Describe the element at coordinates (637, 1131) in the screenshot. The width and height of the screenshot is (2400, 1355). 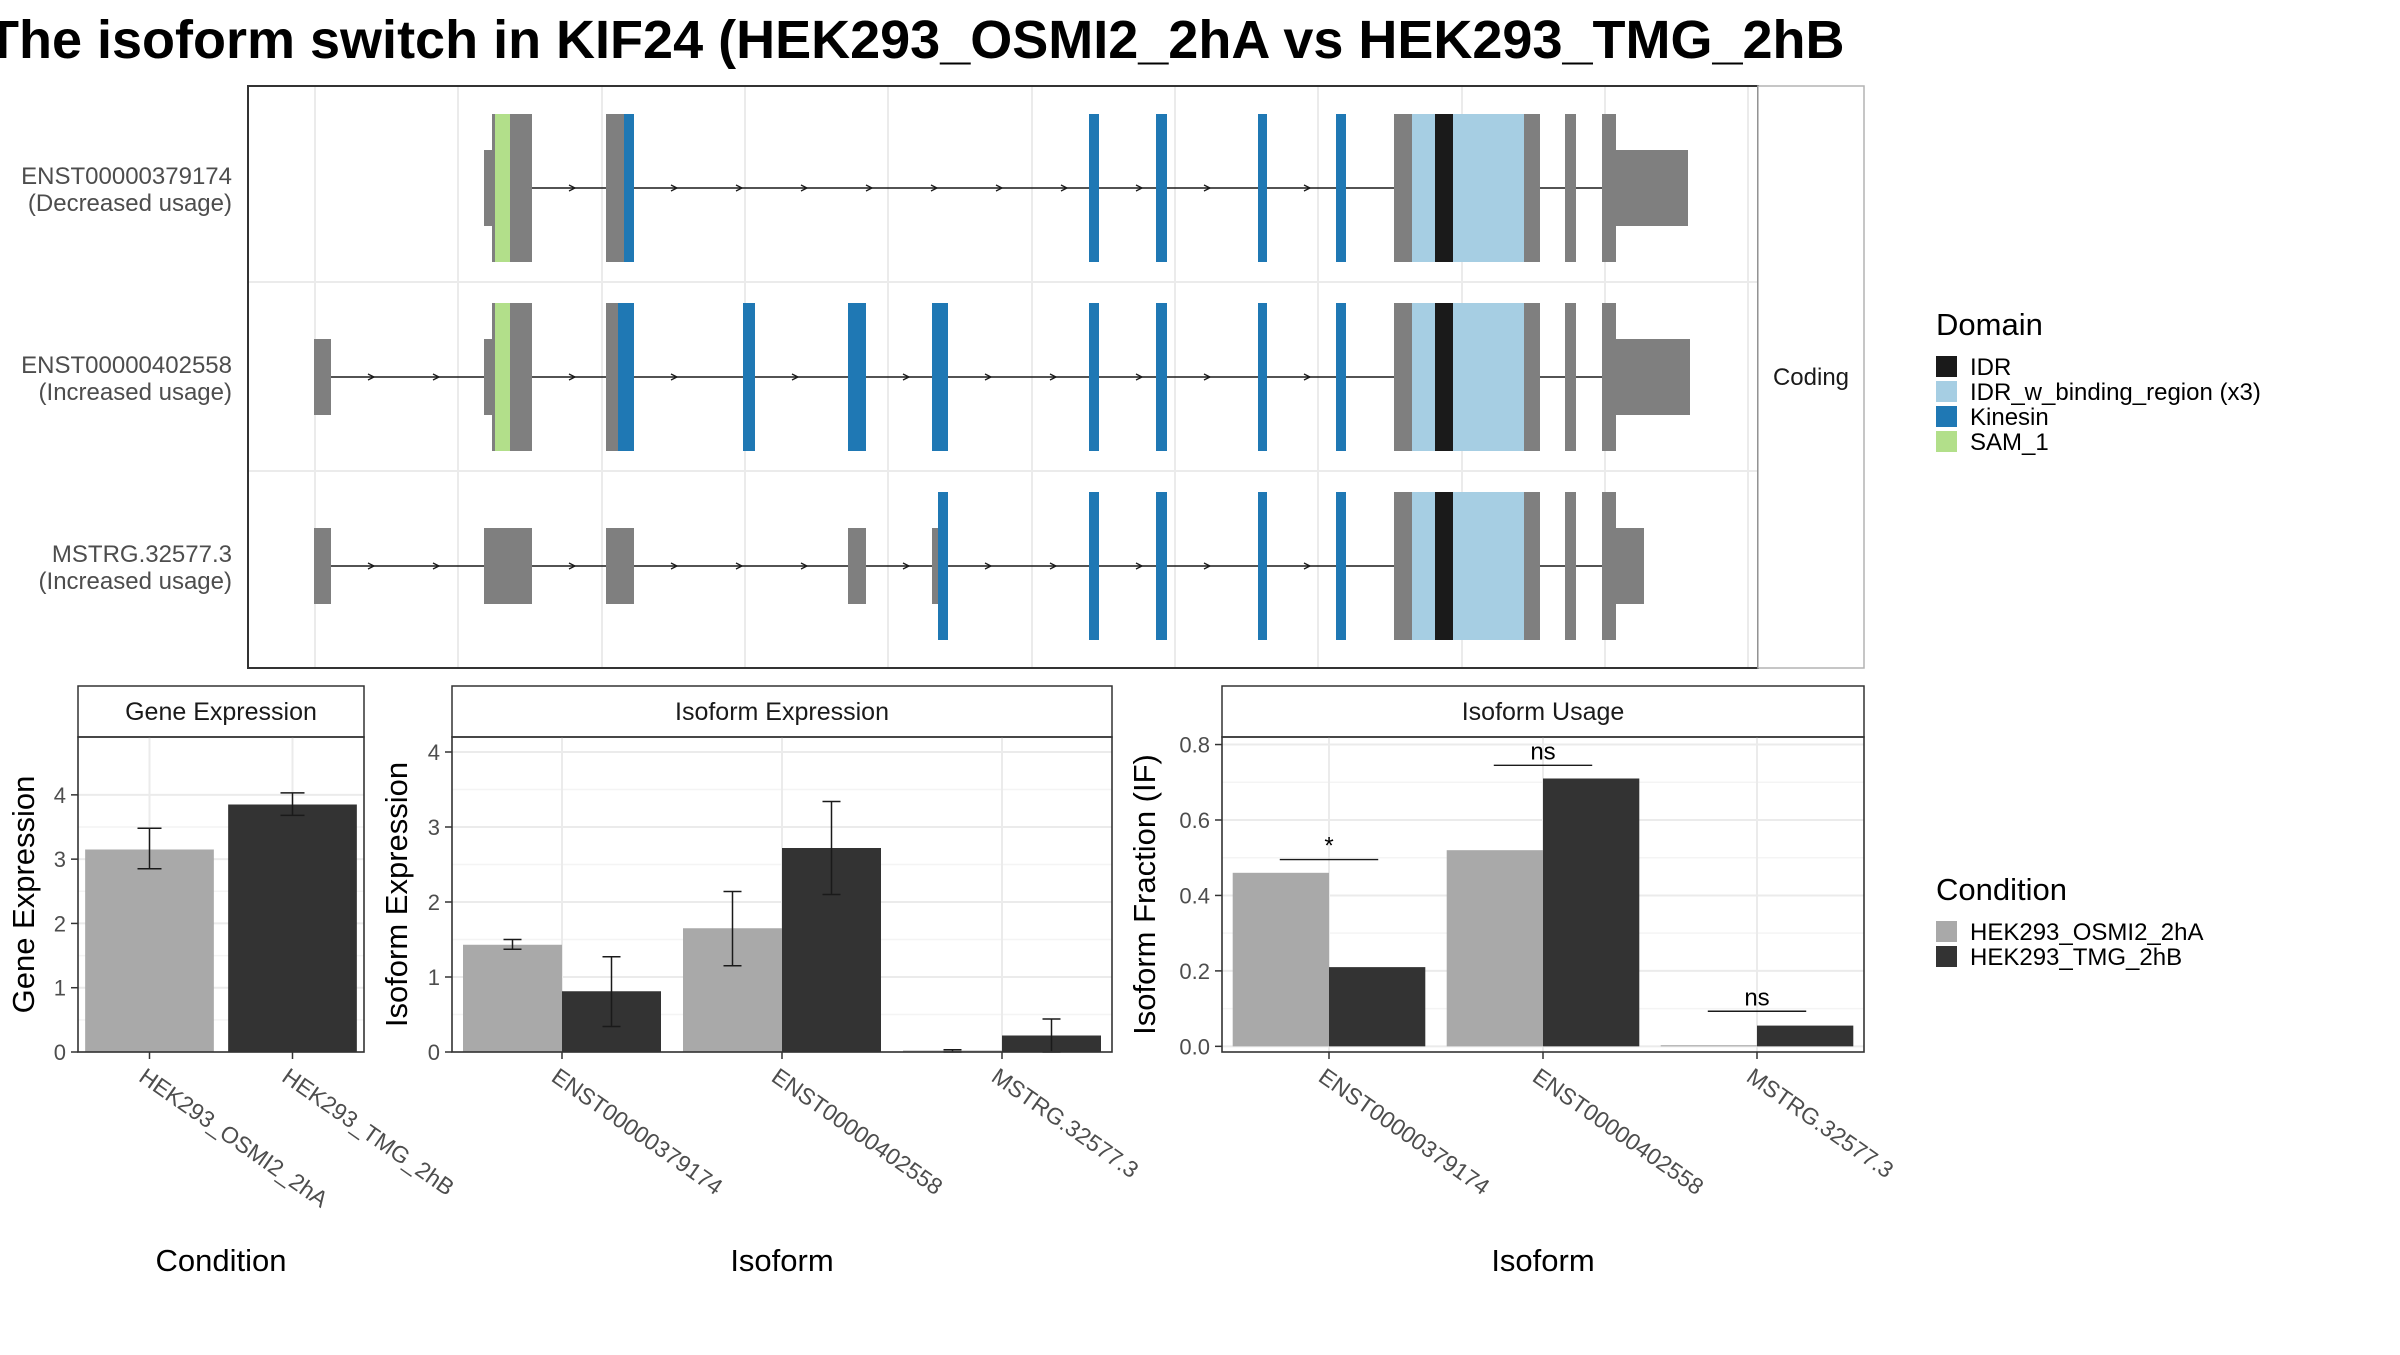
I see `x-tick-label: ENST00000379174` at that location.